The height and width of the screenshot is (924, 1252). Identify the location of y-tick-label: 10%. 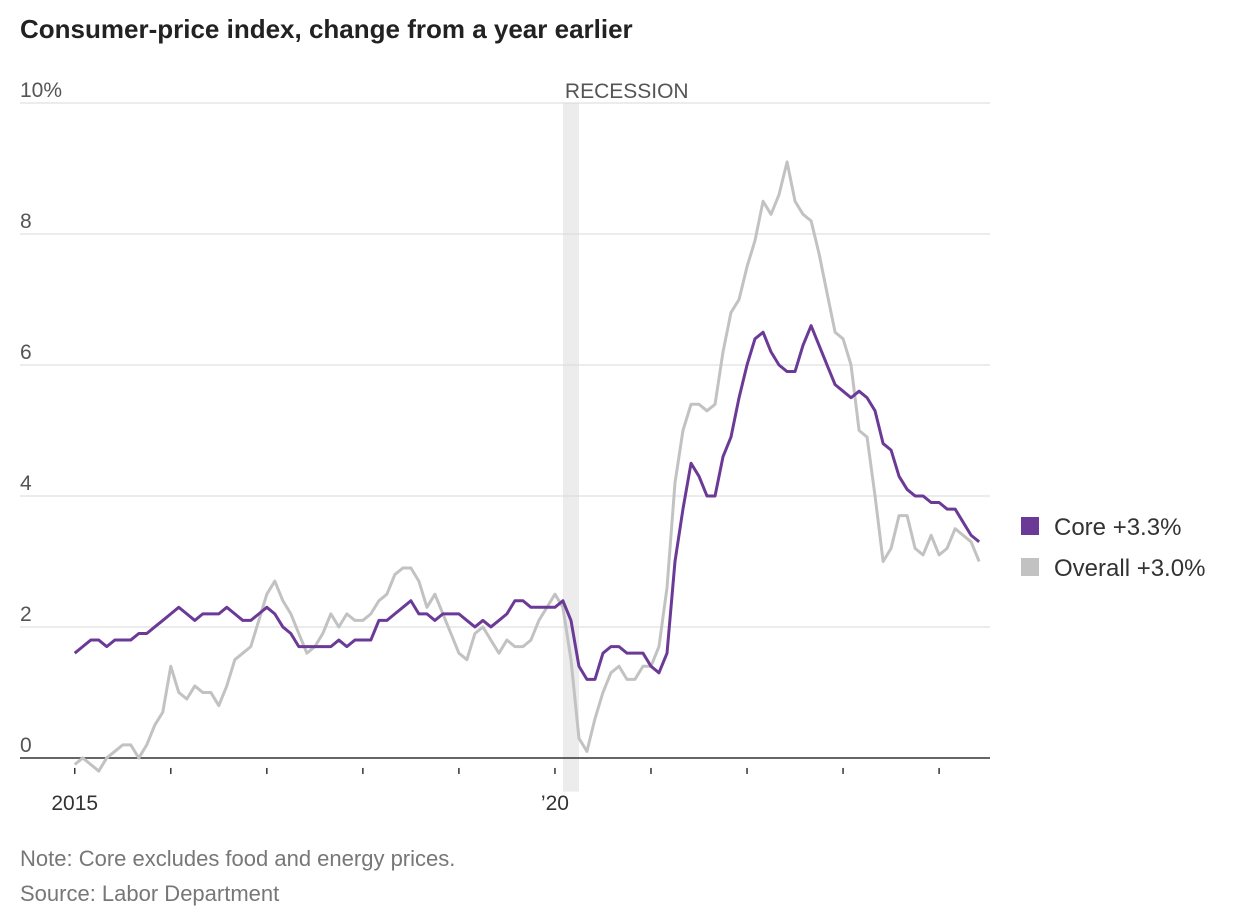
(41, 90).